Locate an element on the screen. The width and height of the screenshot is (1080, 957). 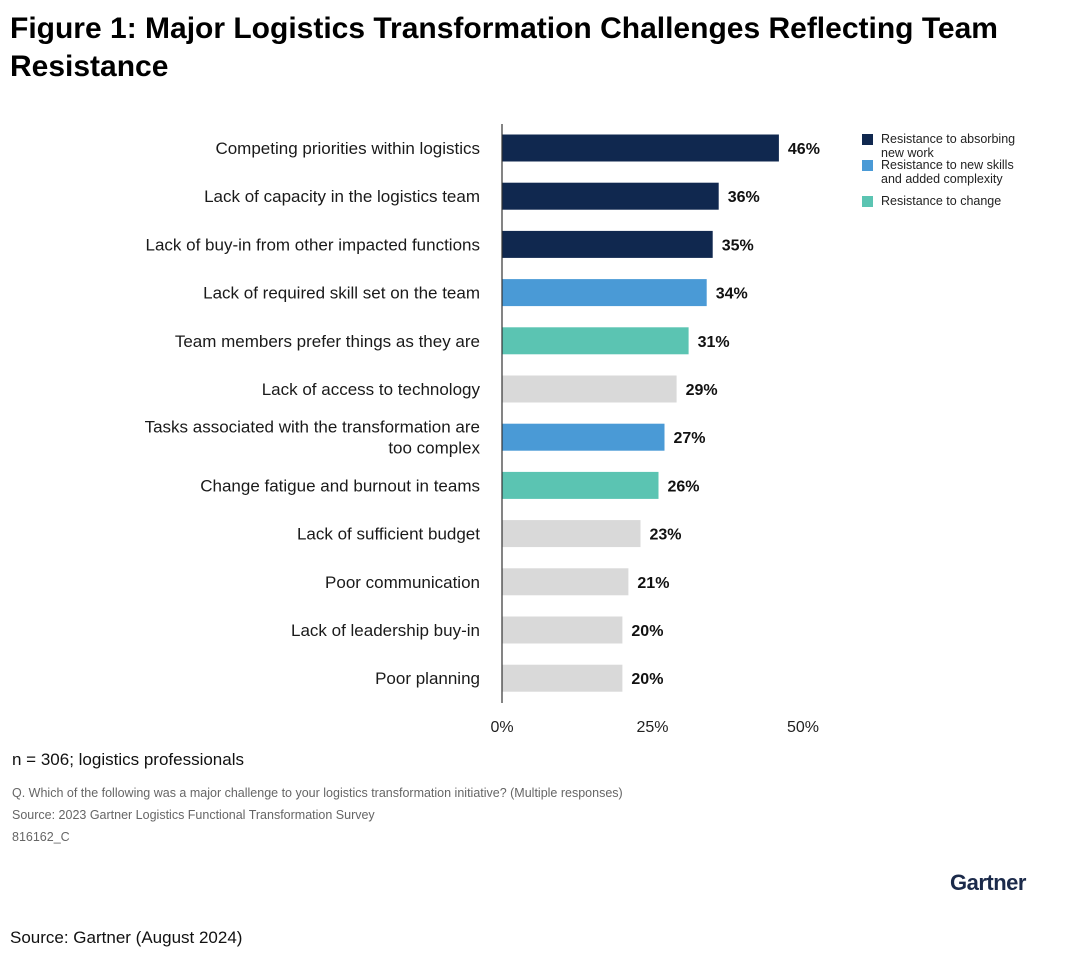
category-label-line: Competing priorities within logistics is located at coordinates (347, 148).